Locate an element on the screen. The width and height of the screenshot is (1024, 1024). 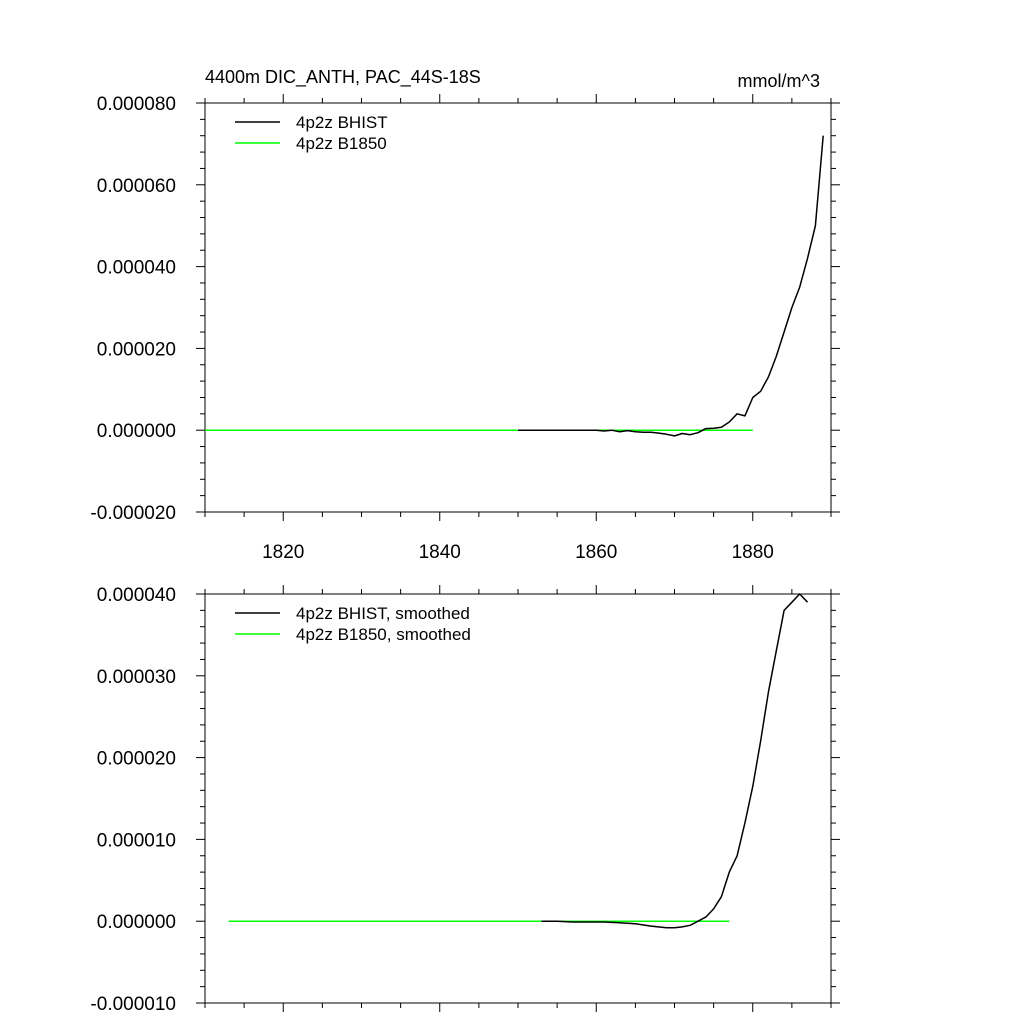
legend-label: 4p2z B1850, smoothed is located at coordinates (383, 634).